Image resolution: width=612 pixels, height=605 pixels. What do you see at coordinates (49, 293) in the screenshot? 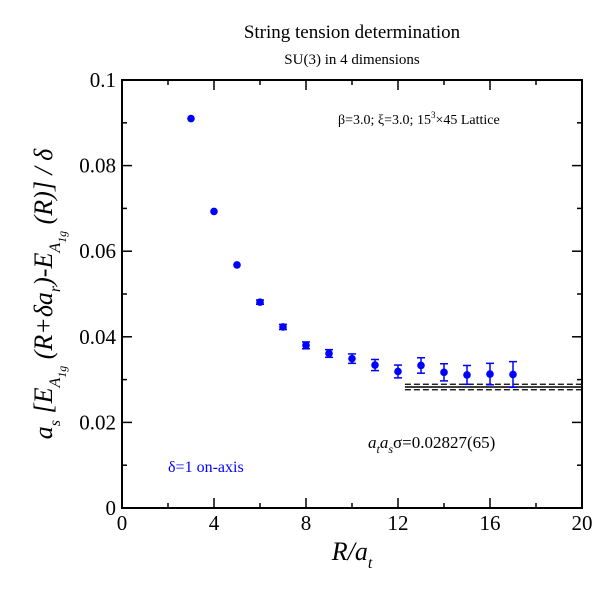
I see `y-axis-label: as [EA1g (R+δar)-EA1g (R)] / δ` at bounding box center [49, 293].